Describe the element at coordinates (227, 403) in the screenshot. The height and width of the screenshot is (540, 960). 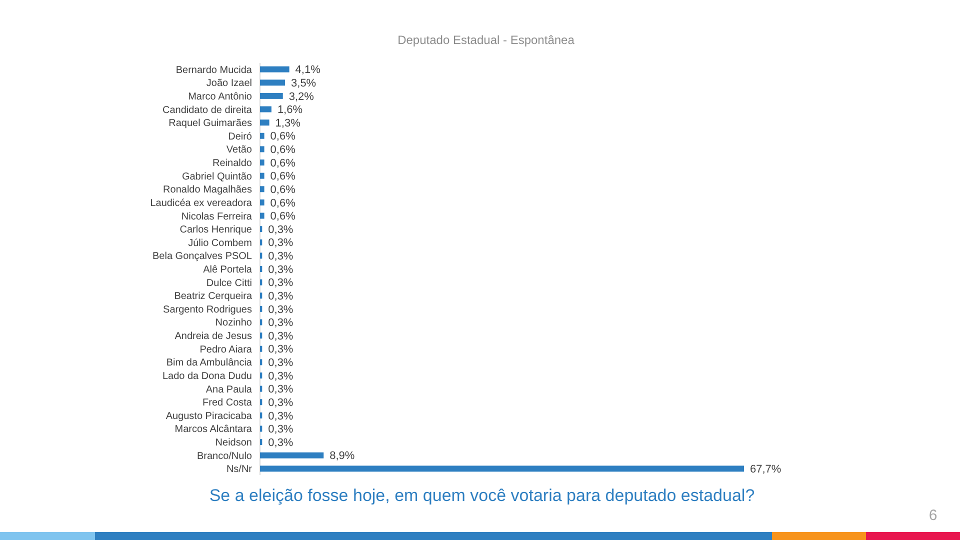
I see `y-tick-label: Fred Costa` at that location.